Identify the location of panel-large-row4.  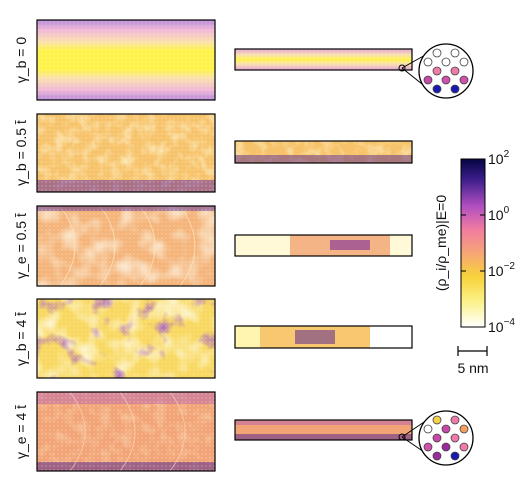
(126, 338).